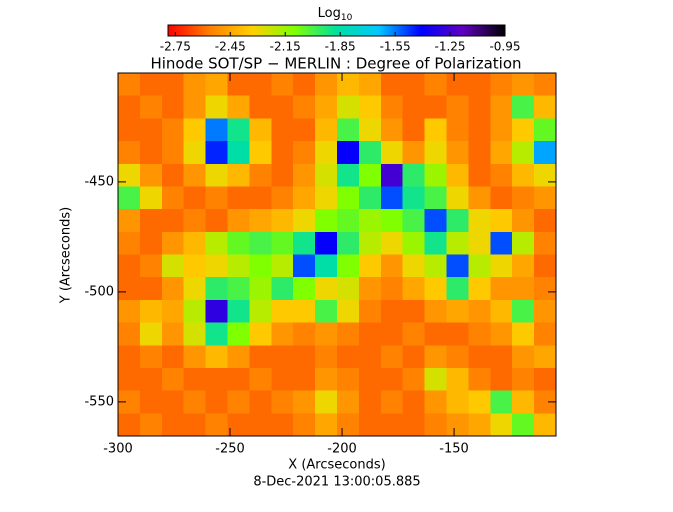 Image resolution: width=673 pixels, height=512 pixels. What do you see at coordinates (342, 449) in the screenshot?
I see `x-tick-label: -200` at bounding box center [342, 449].